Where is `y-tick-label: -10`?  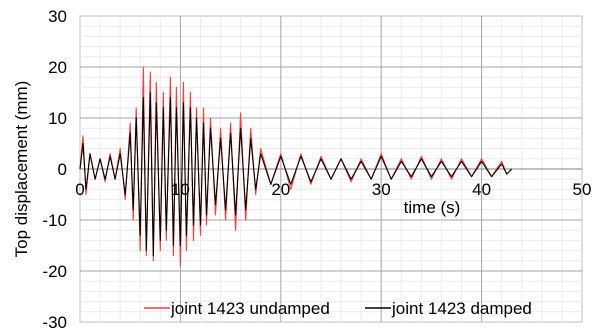 y-tick-label: -10 is located at coordinates (54, 220).